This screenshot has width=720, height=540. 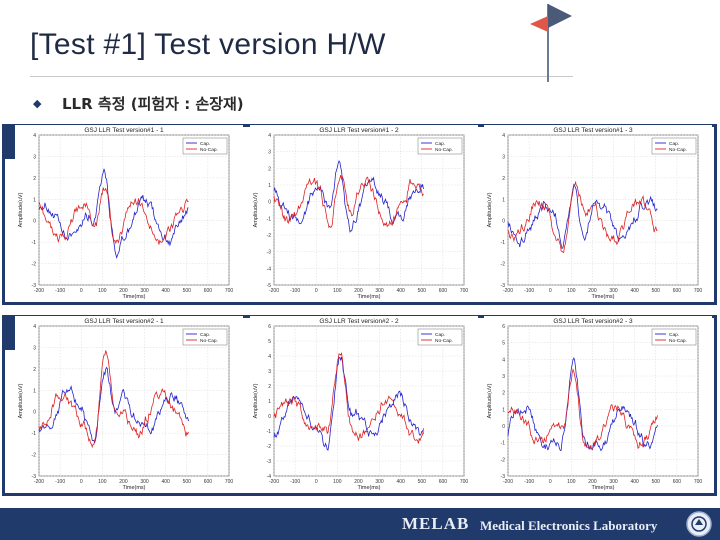 What do you see at coordinates (360, 524) in the screenshot?
I see `footer-bar: MELAB Medical Electronics Laboratory` at bounding box center [360, 524].